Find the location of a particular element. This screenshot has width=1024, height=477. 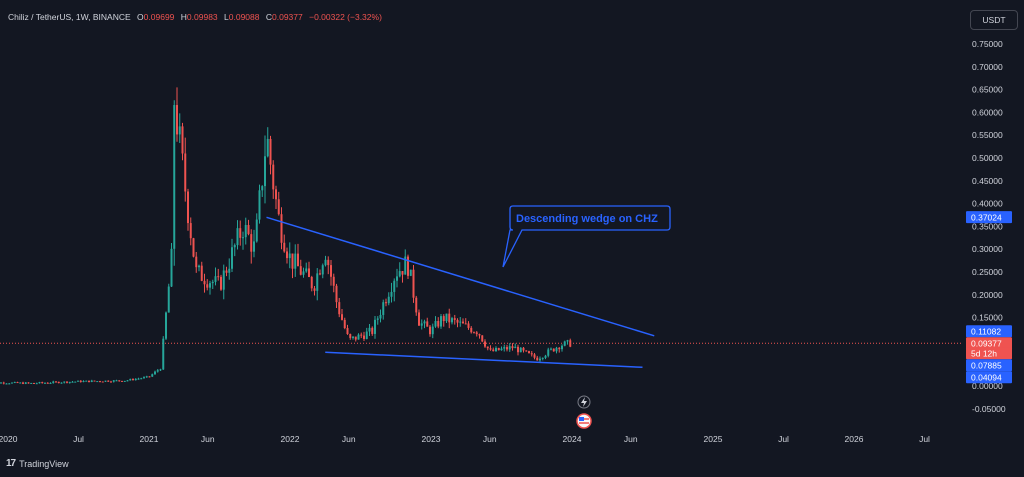

upper-trendline is located at coordinates (460, 276).